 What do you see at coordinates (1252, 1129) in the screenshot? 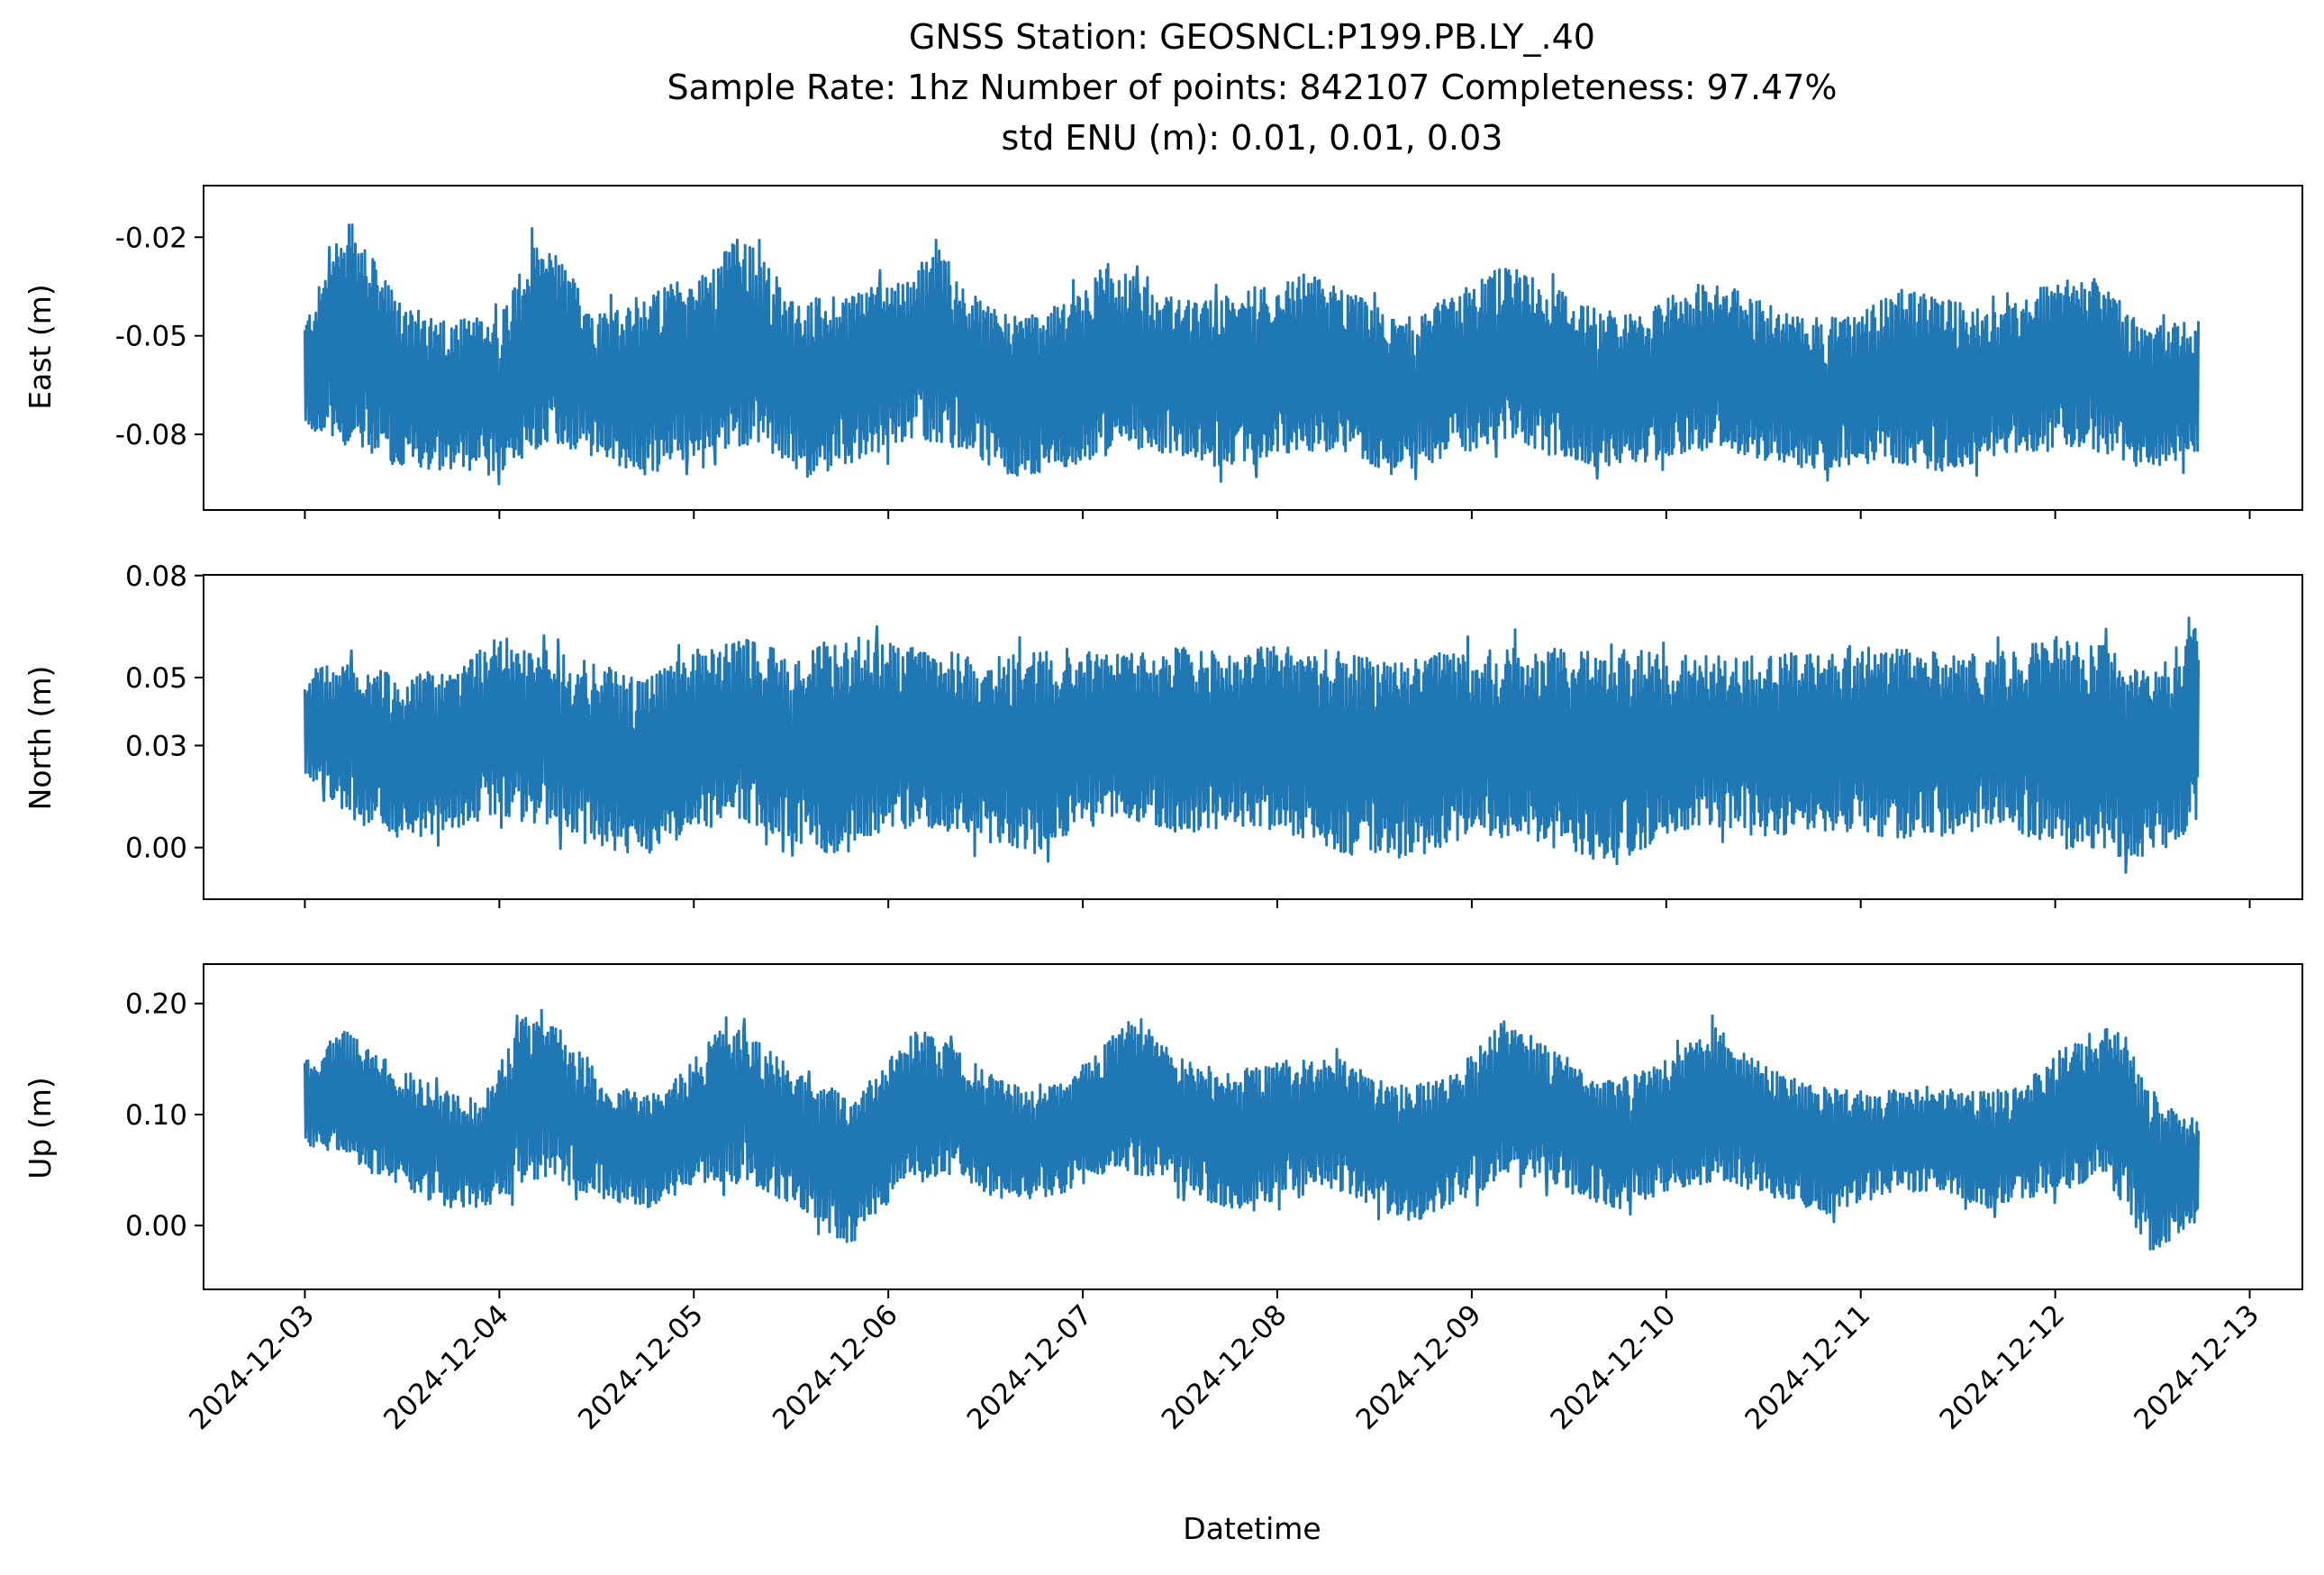
I see `up-series-line` at bounding box center [1252, 1129].